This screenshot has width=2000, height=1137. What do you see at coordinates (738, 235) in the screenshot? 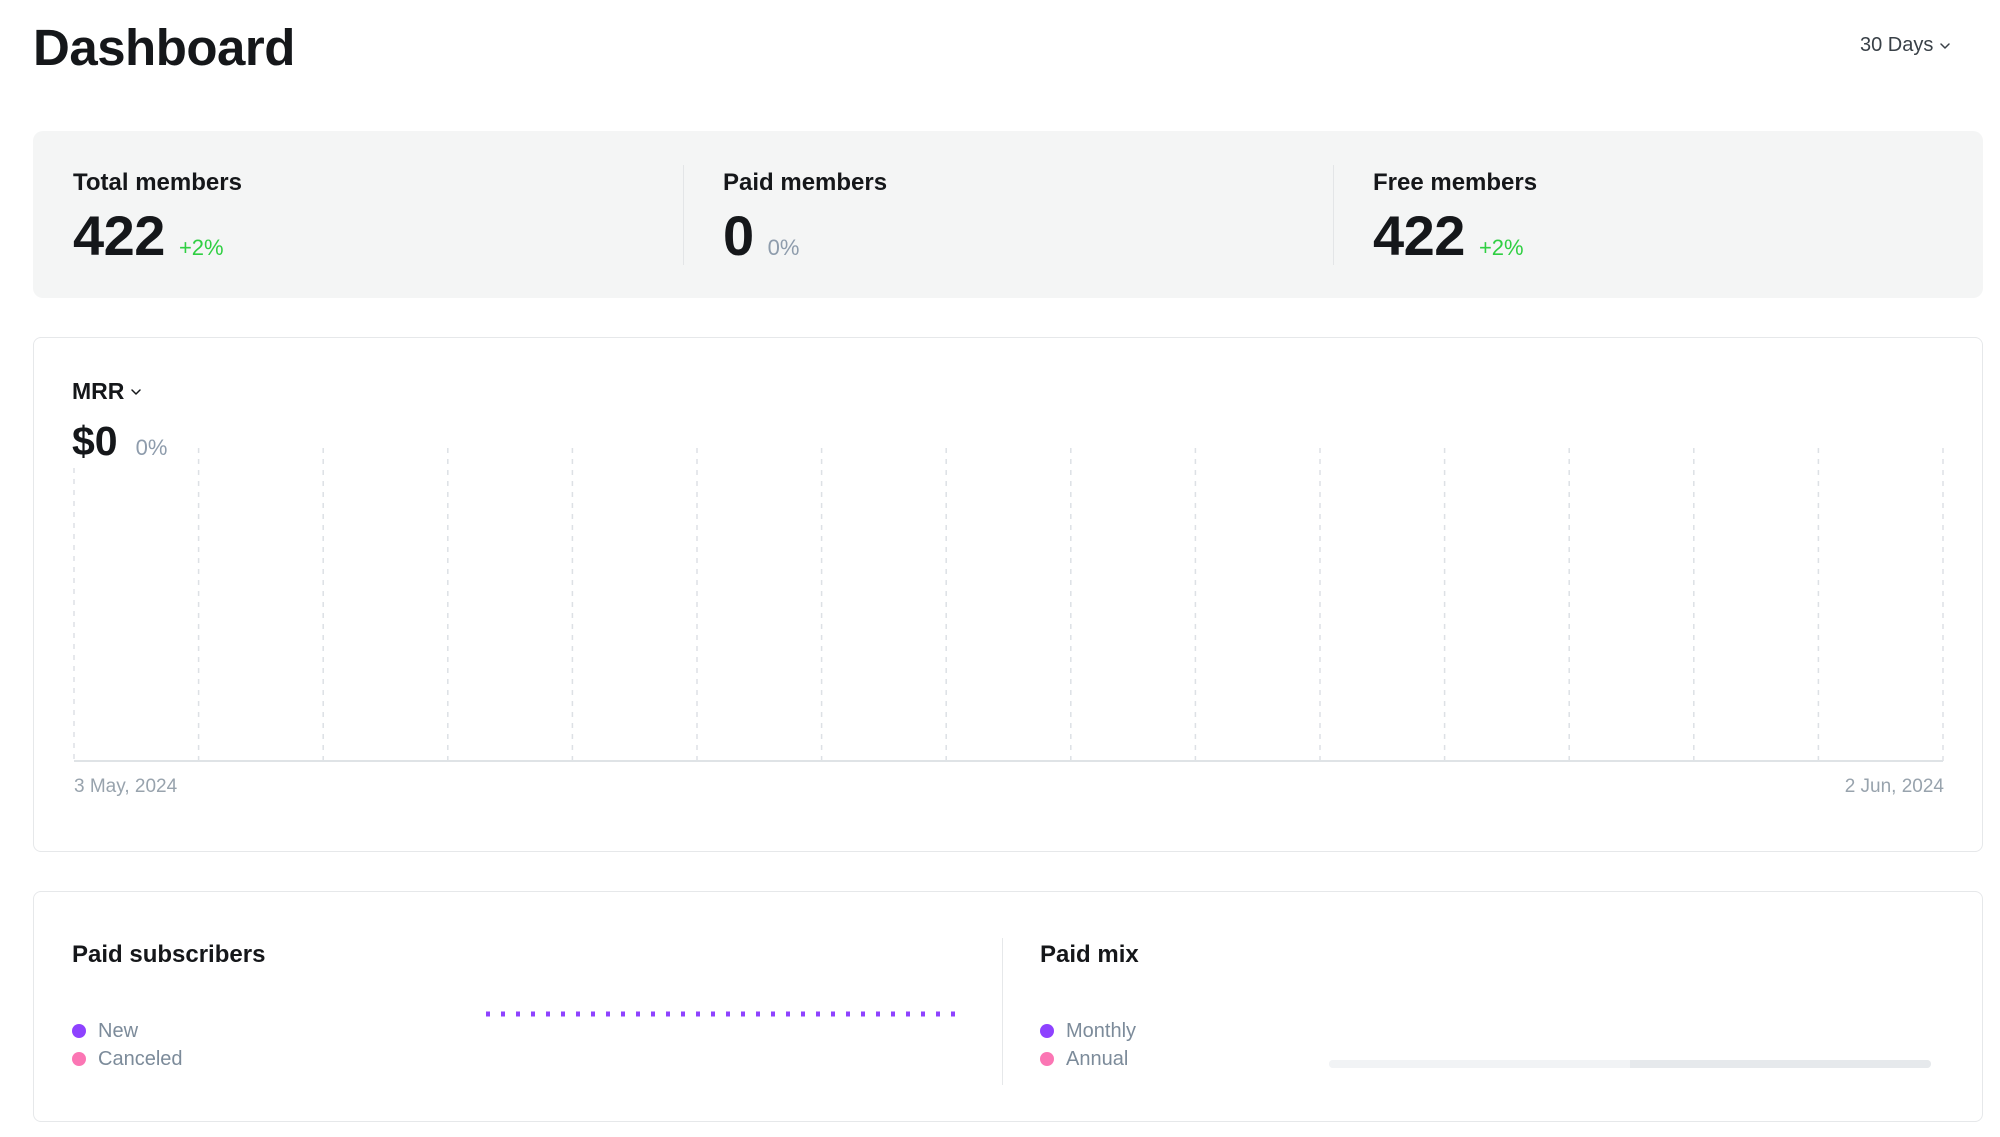
I see `stat-value: 0` at bounding box center [738, 235].